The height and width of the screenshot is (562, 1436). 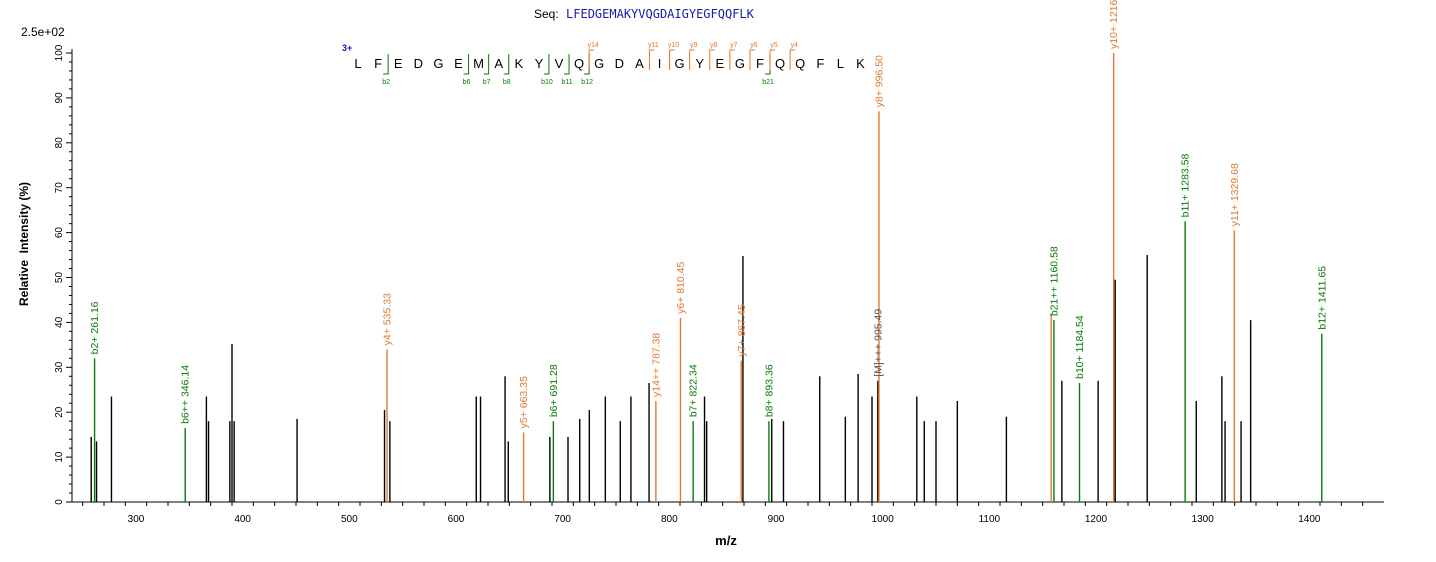 What do you see at coordinates (1114, 24) in the screenshot?
I see `peak-label: y10+ 1216.56` at bounding box center [1114, 24].